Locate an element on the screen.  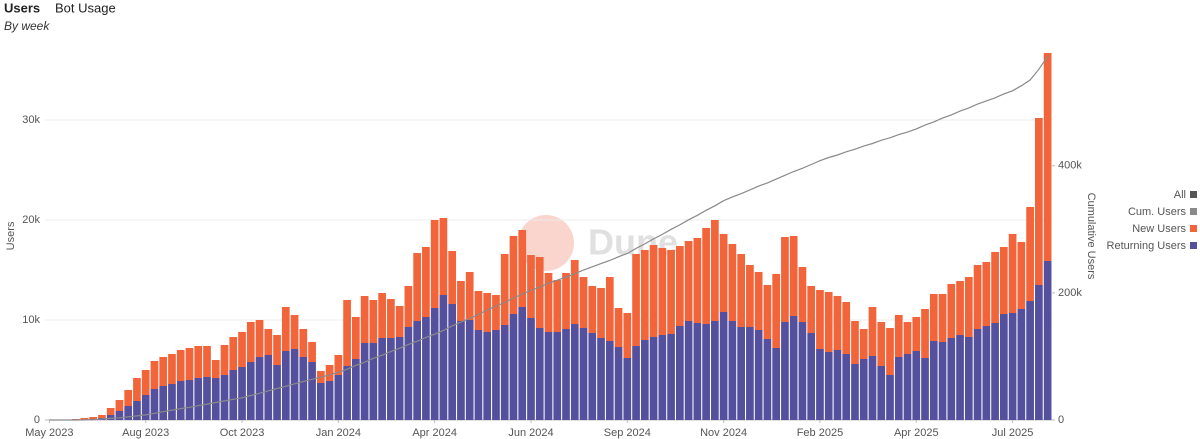
x-tick-label: Jul 2025 is located at coordinates (1013, 433).